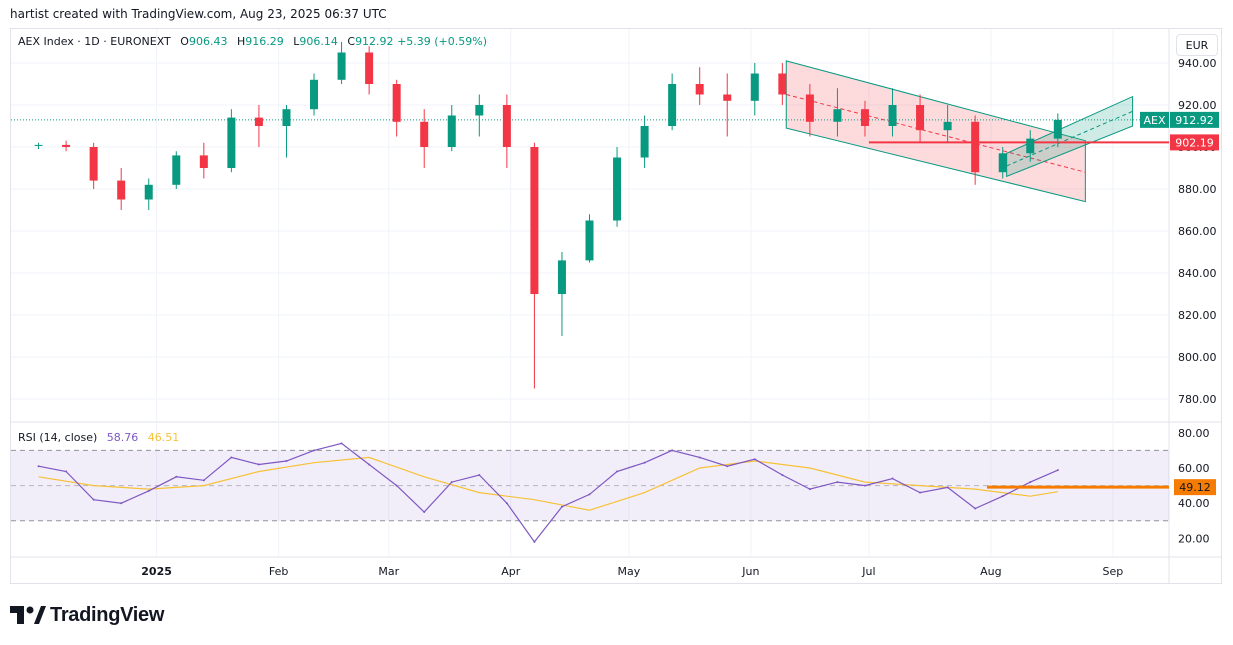 Image resolution: width=1233 pixels, height=645 pixels. I want to click on last-price-value: 912.92, so click(1194, 120).